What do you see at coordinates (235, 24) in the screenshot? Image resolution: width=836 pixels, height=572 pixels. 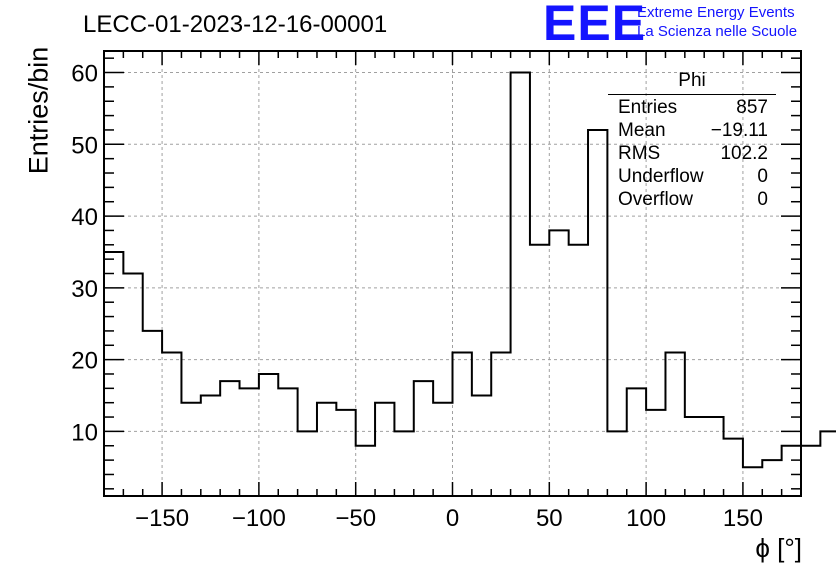 I see `chart-title: LECC-01-2023-12-16-00001` at bounding box center [235, 24].